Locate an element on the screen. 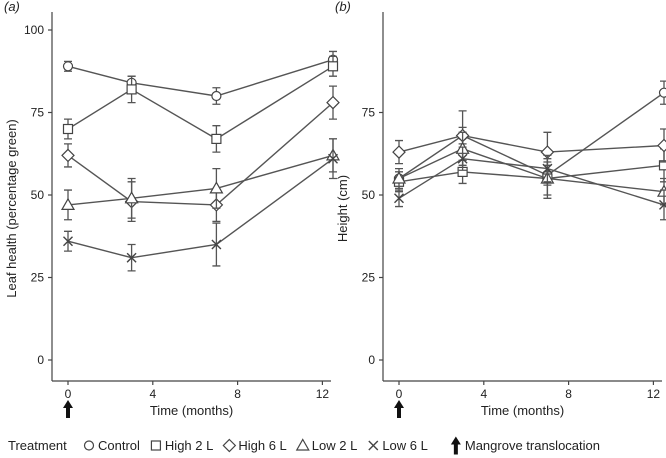 The height and width of the screenshot is (458, 666). series-control is located at coordinates (200, 77).